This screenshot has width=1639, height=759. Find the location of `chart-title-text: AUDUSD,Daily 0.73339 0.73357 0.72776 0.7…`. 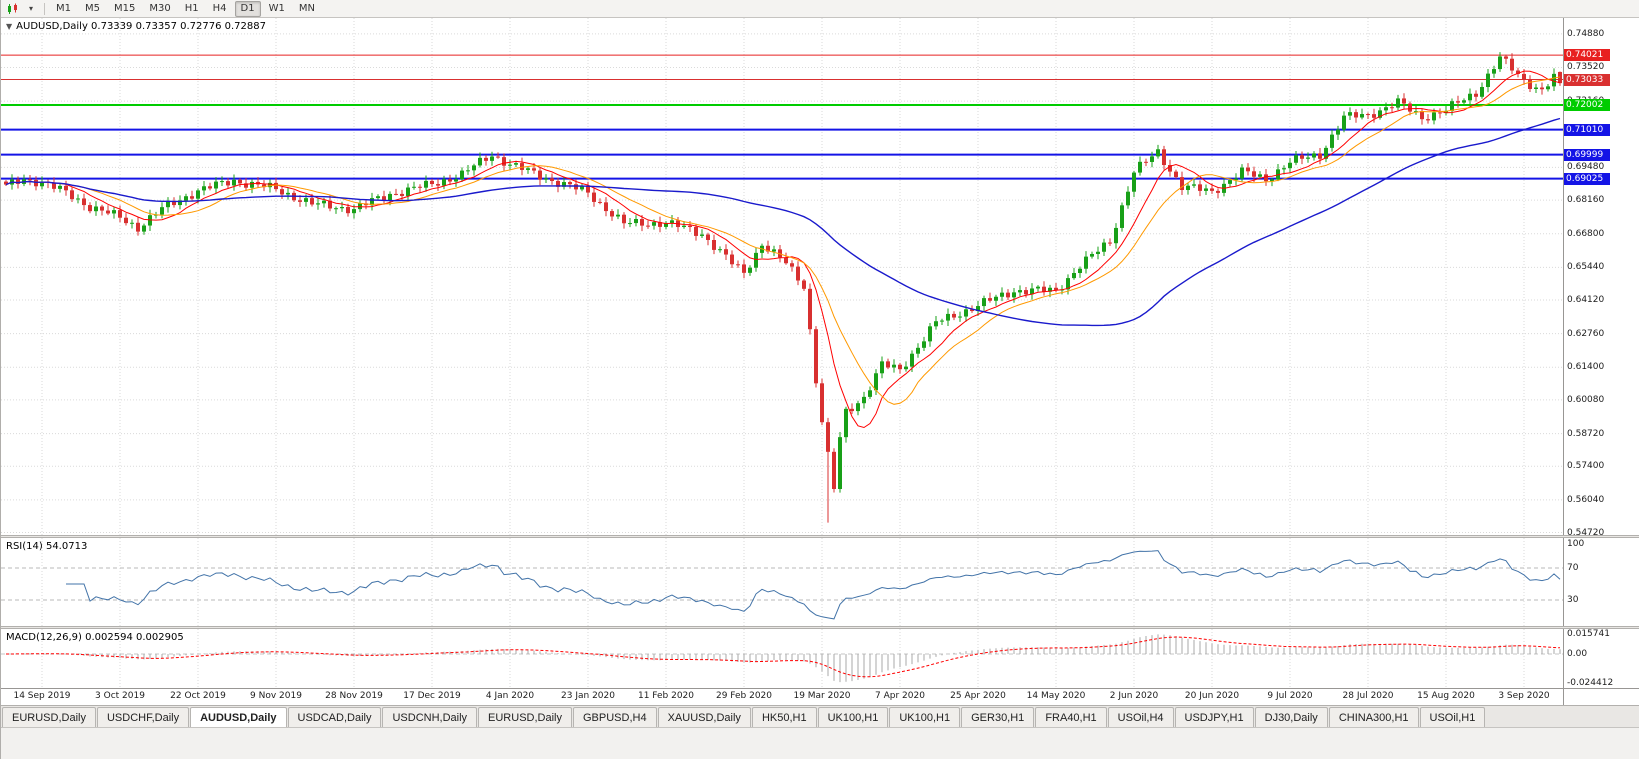

chart-title-text: AUDUSD,Daily 0.73339 0.73357 0.72776 0.7… is located at coordinates (141, 26).